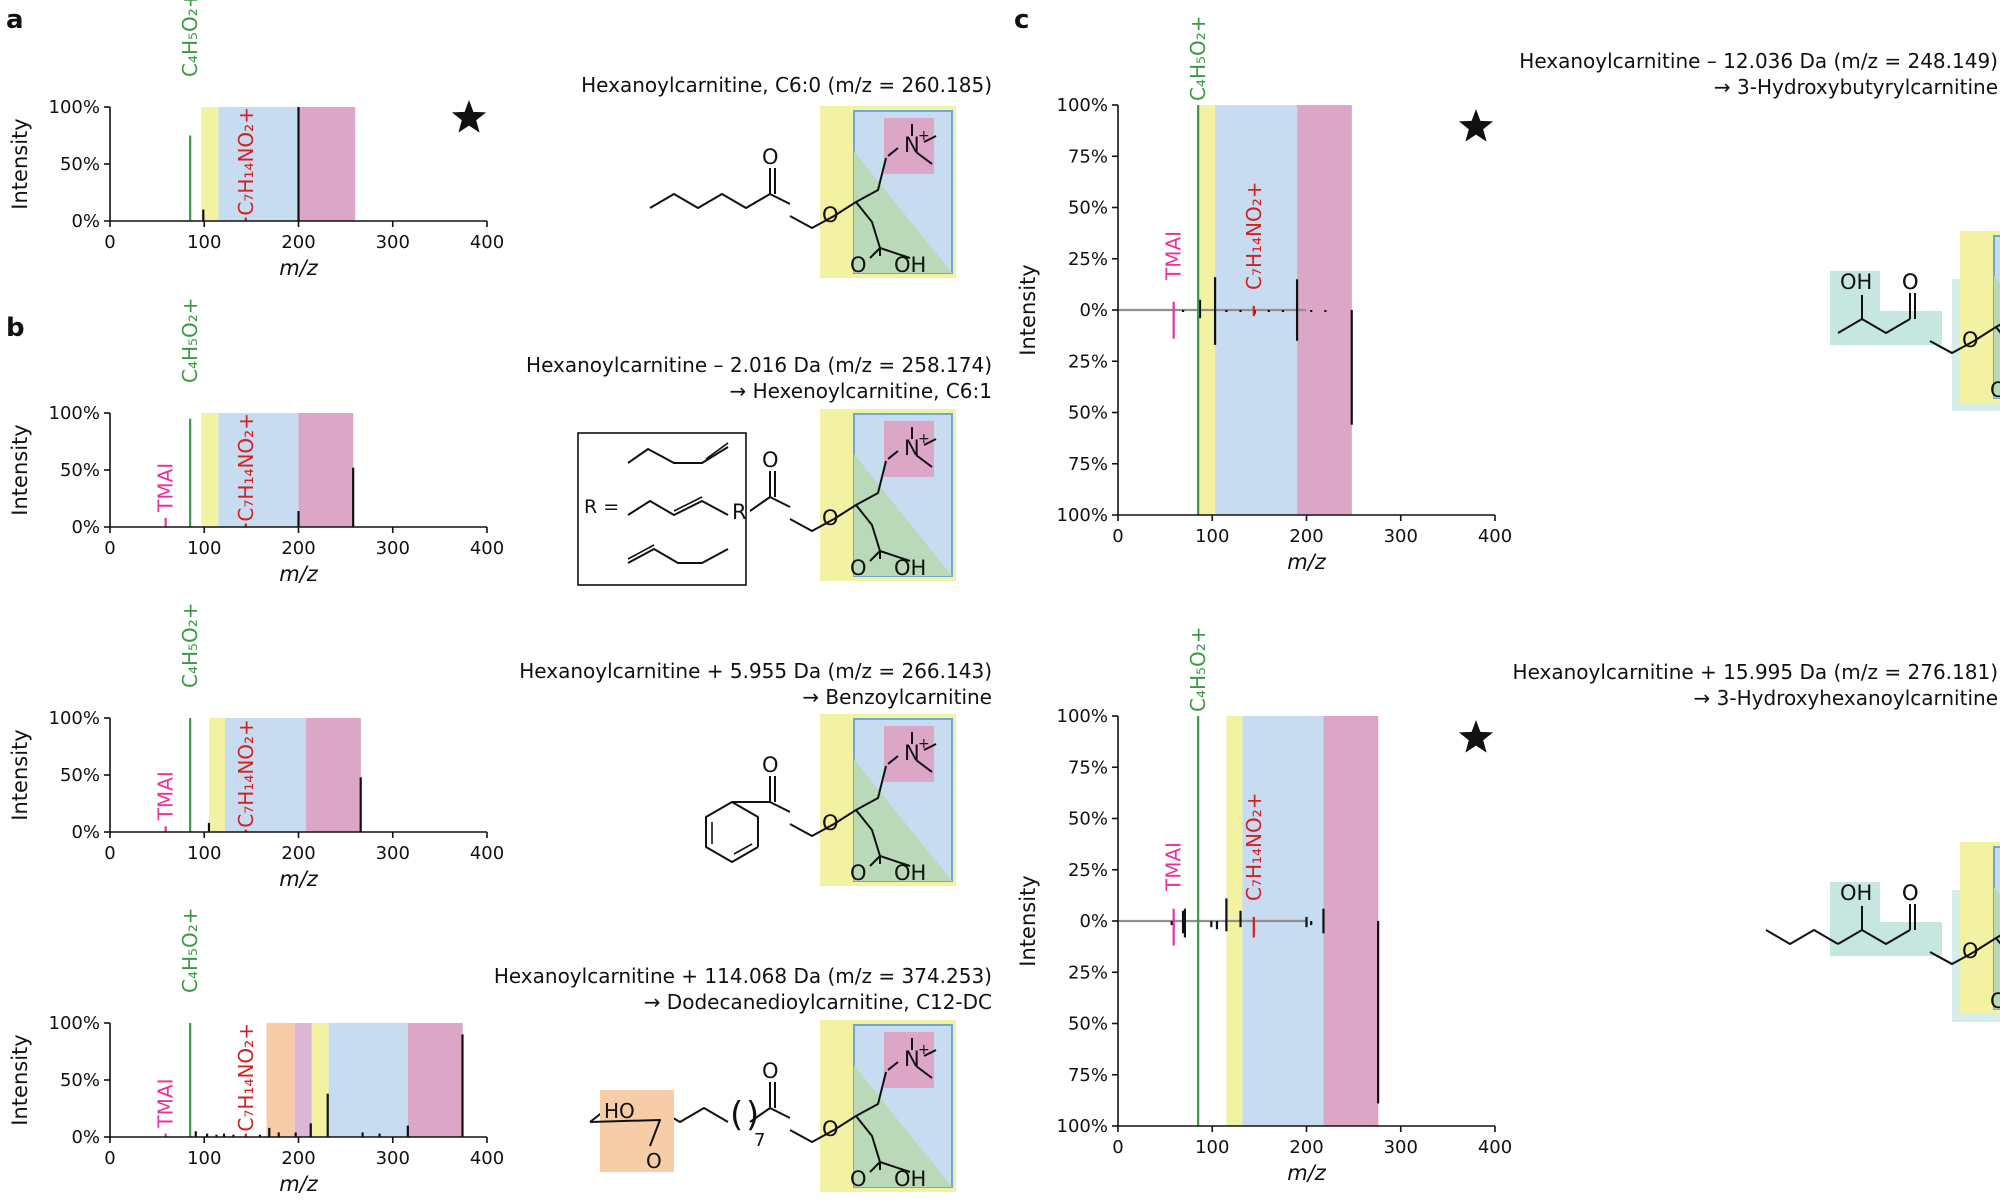 The height and width of the screenshot is (1201, 2000). What do you see at coordinates (1476, 736) in the screenshot?
I see `star-icon` at bounding box center [1476, 736].